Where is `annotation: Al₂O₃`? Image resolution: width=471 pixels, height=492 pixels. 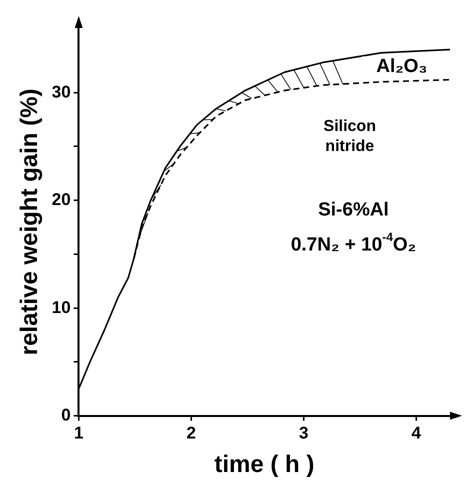 annotation: Al₂O₃ is located at coordinates (402, 67).